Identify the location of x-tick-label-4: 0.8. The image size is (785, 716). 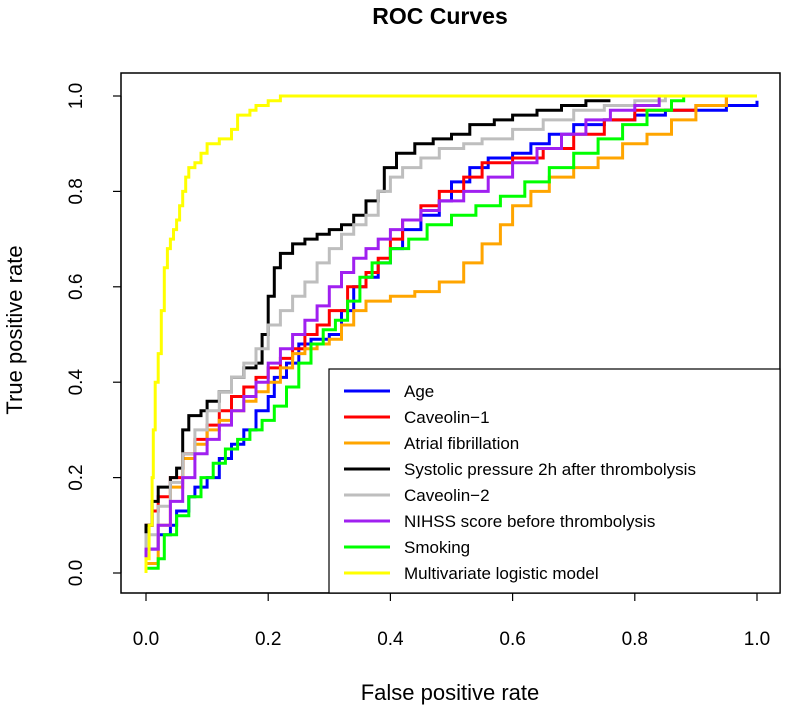
(635, 639).